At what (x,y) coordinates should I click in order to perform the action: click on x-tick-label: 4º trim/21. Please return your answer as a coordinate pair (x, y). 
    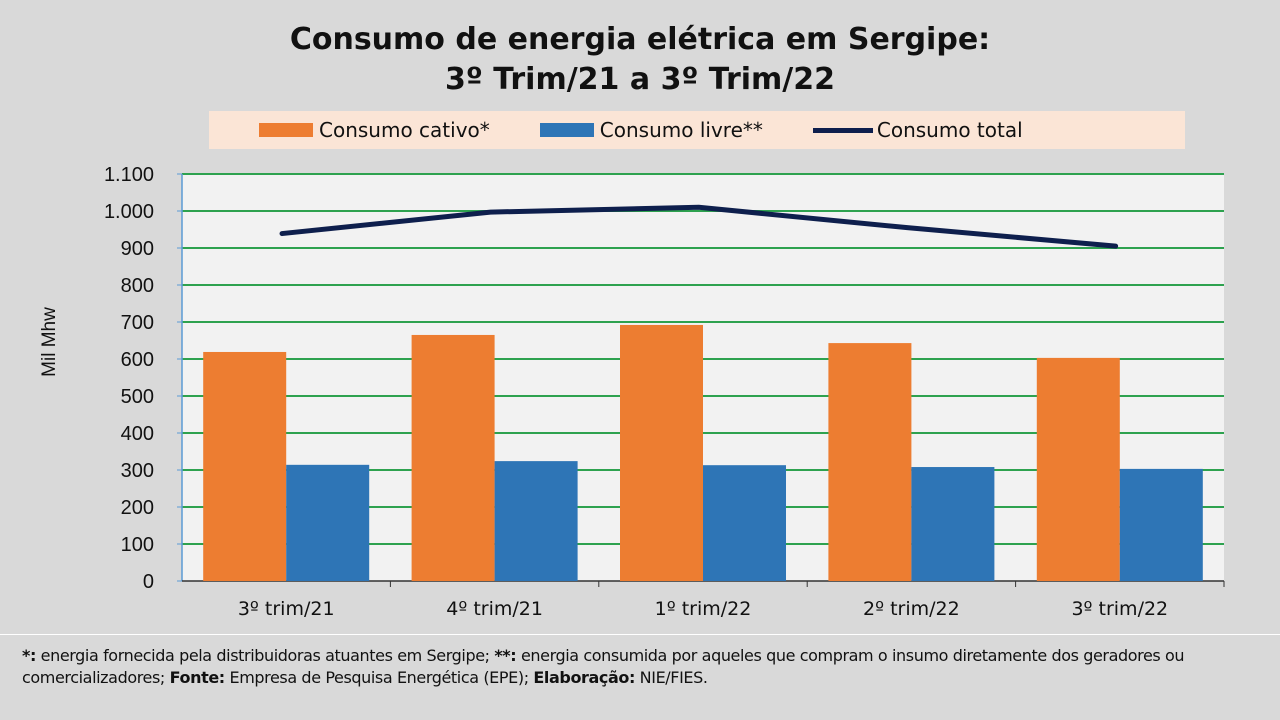
    Looking at the image, I should click on (494, 609).